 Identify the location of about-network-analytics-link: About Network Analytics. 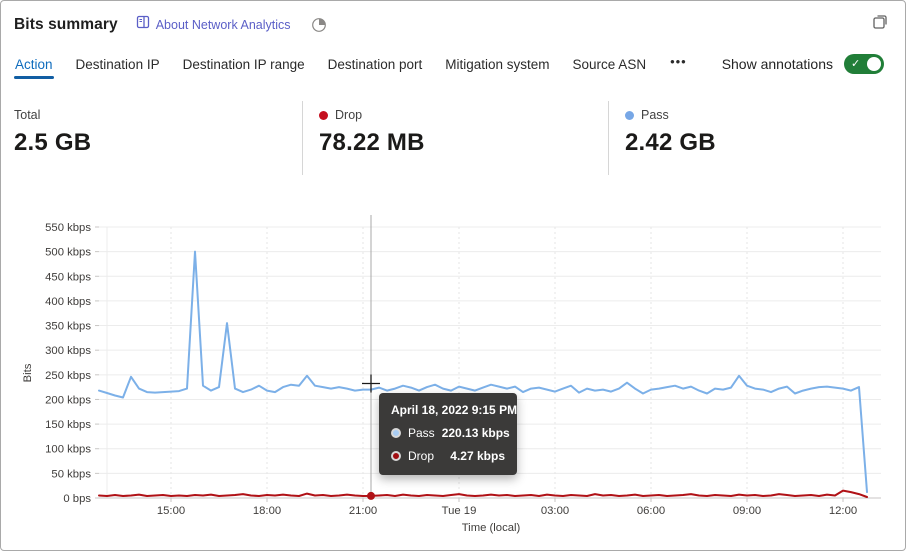
(213, 24).